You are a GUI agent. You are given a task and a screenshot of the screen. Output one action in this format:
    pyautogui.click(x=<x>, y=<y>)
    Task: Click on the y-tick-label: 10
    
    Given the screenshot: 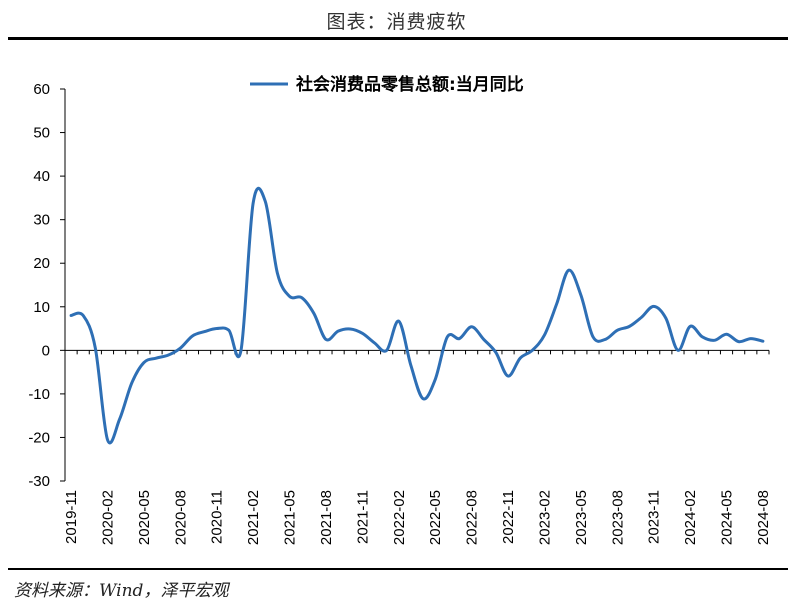 What is the action you would take?
    pyautogui.click(x=41, y=307)
    